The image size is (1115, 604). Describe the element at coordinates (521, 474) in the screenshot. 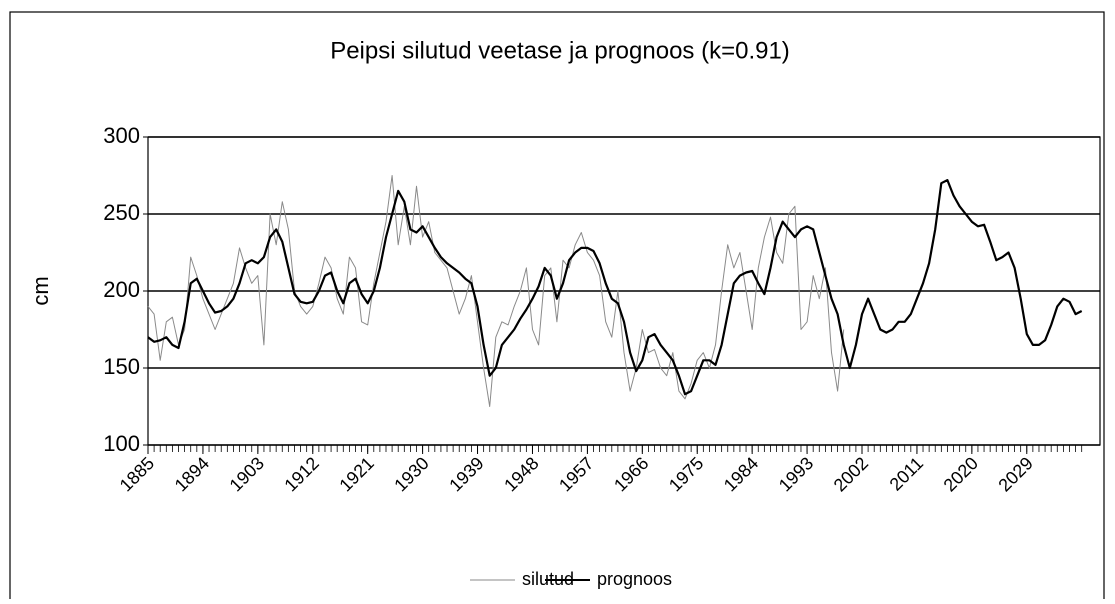

I see `x-tick-label: 1948` at that location.